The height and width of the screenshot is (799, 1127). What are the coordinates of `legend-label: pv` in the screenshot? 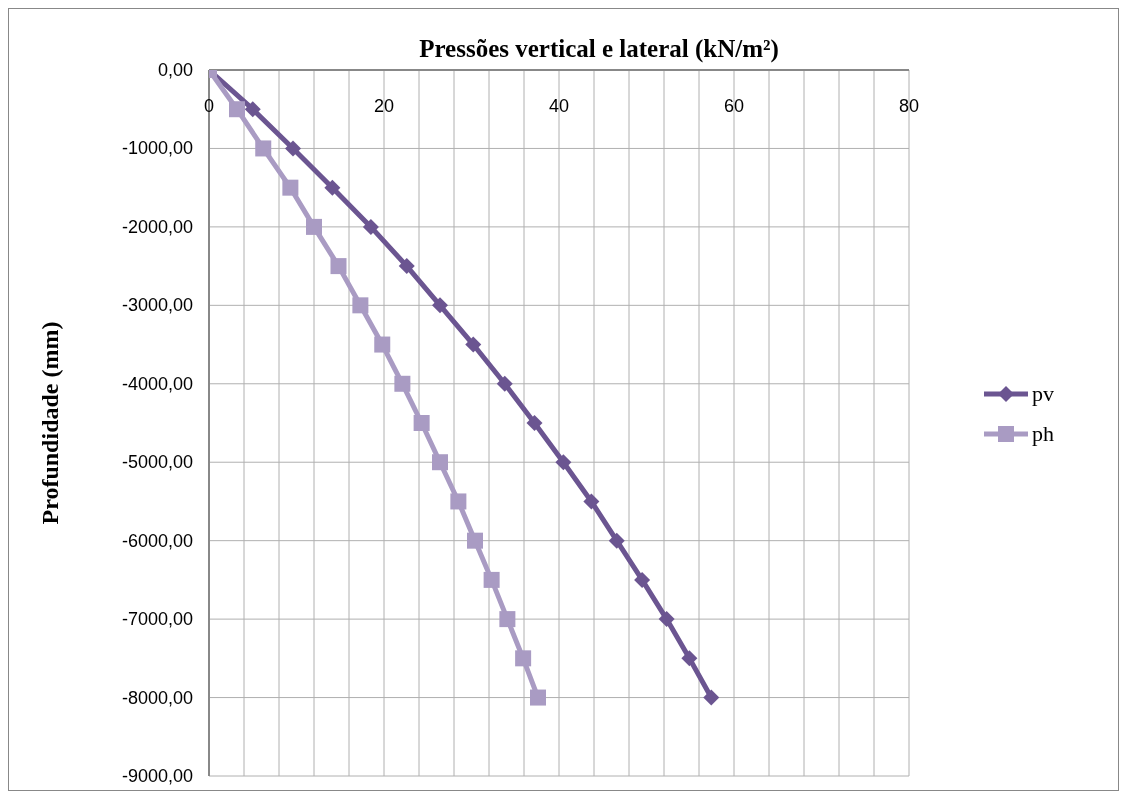 It's located at (1043, 394).